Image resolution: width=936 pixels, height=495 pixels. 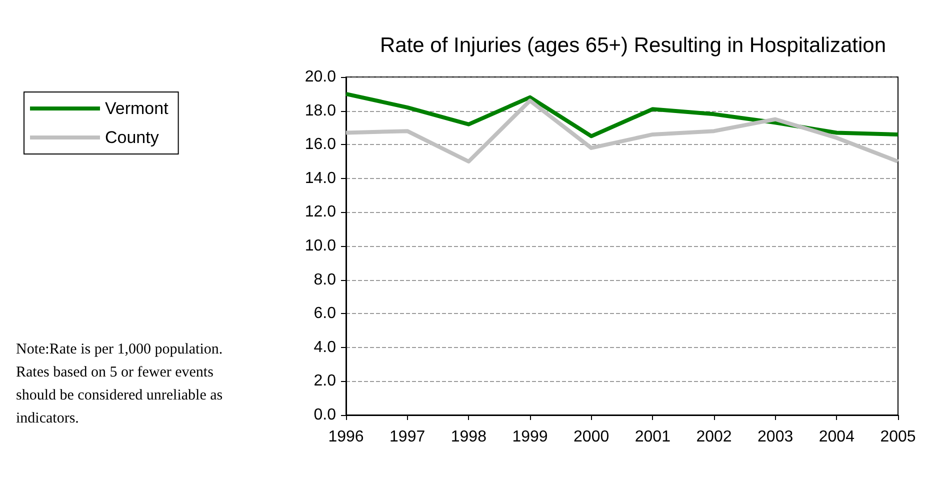 I want to click on y-tick-label: 2.0, so click(x=325, y=381).